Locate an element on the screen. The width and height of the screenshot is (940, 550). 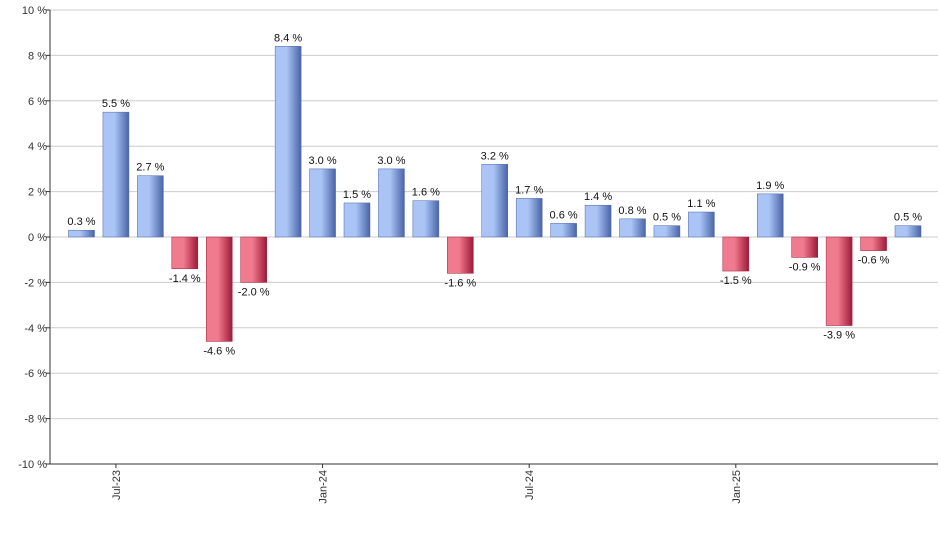
y-tick-label: 10 % is located at coordinates (34, 11).